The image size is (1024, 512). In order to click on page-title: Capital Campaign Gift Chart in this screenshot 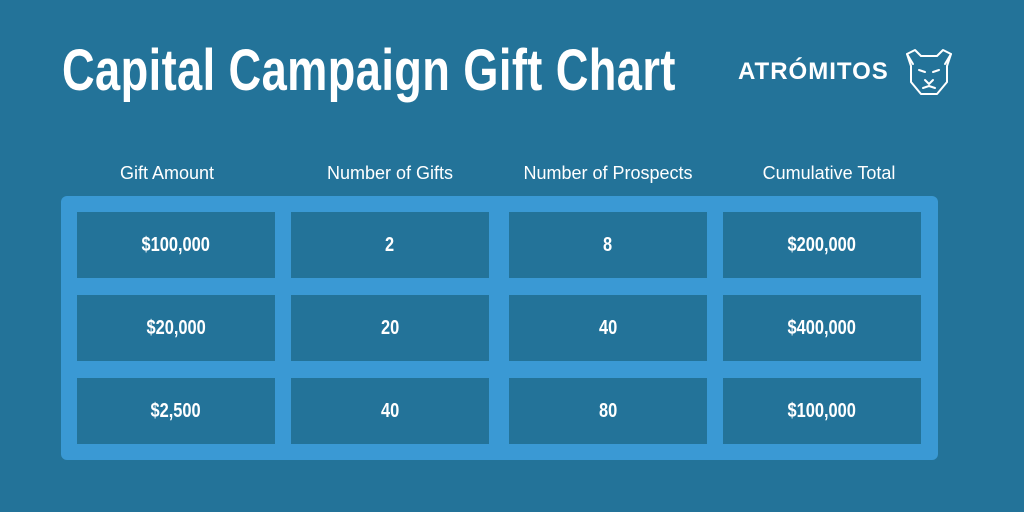, I will do `click(369, 70)`.